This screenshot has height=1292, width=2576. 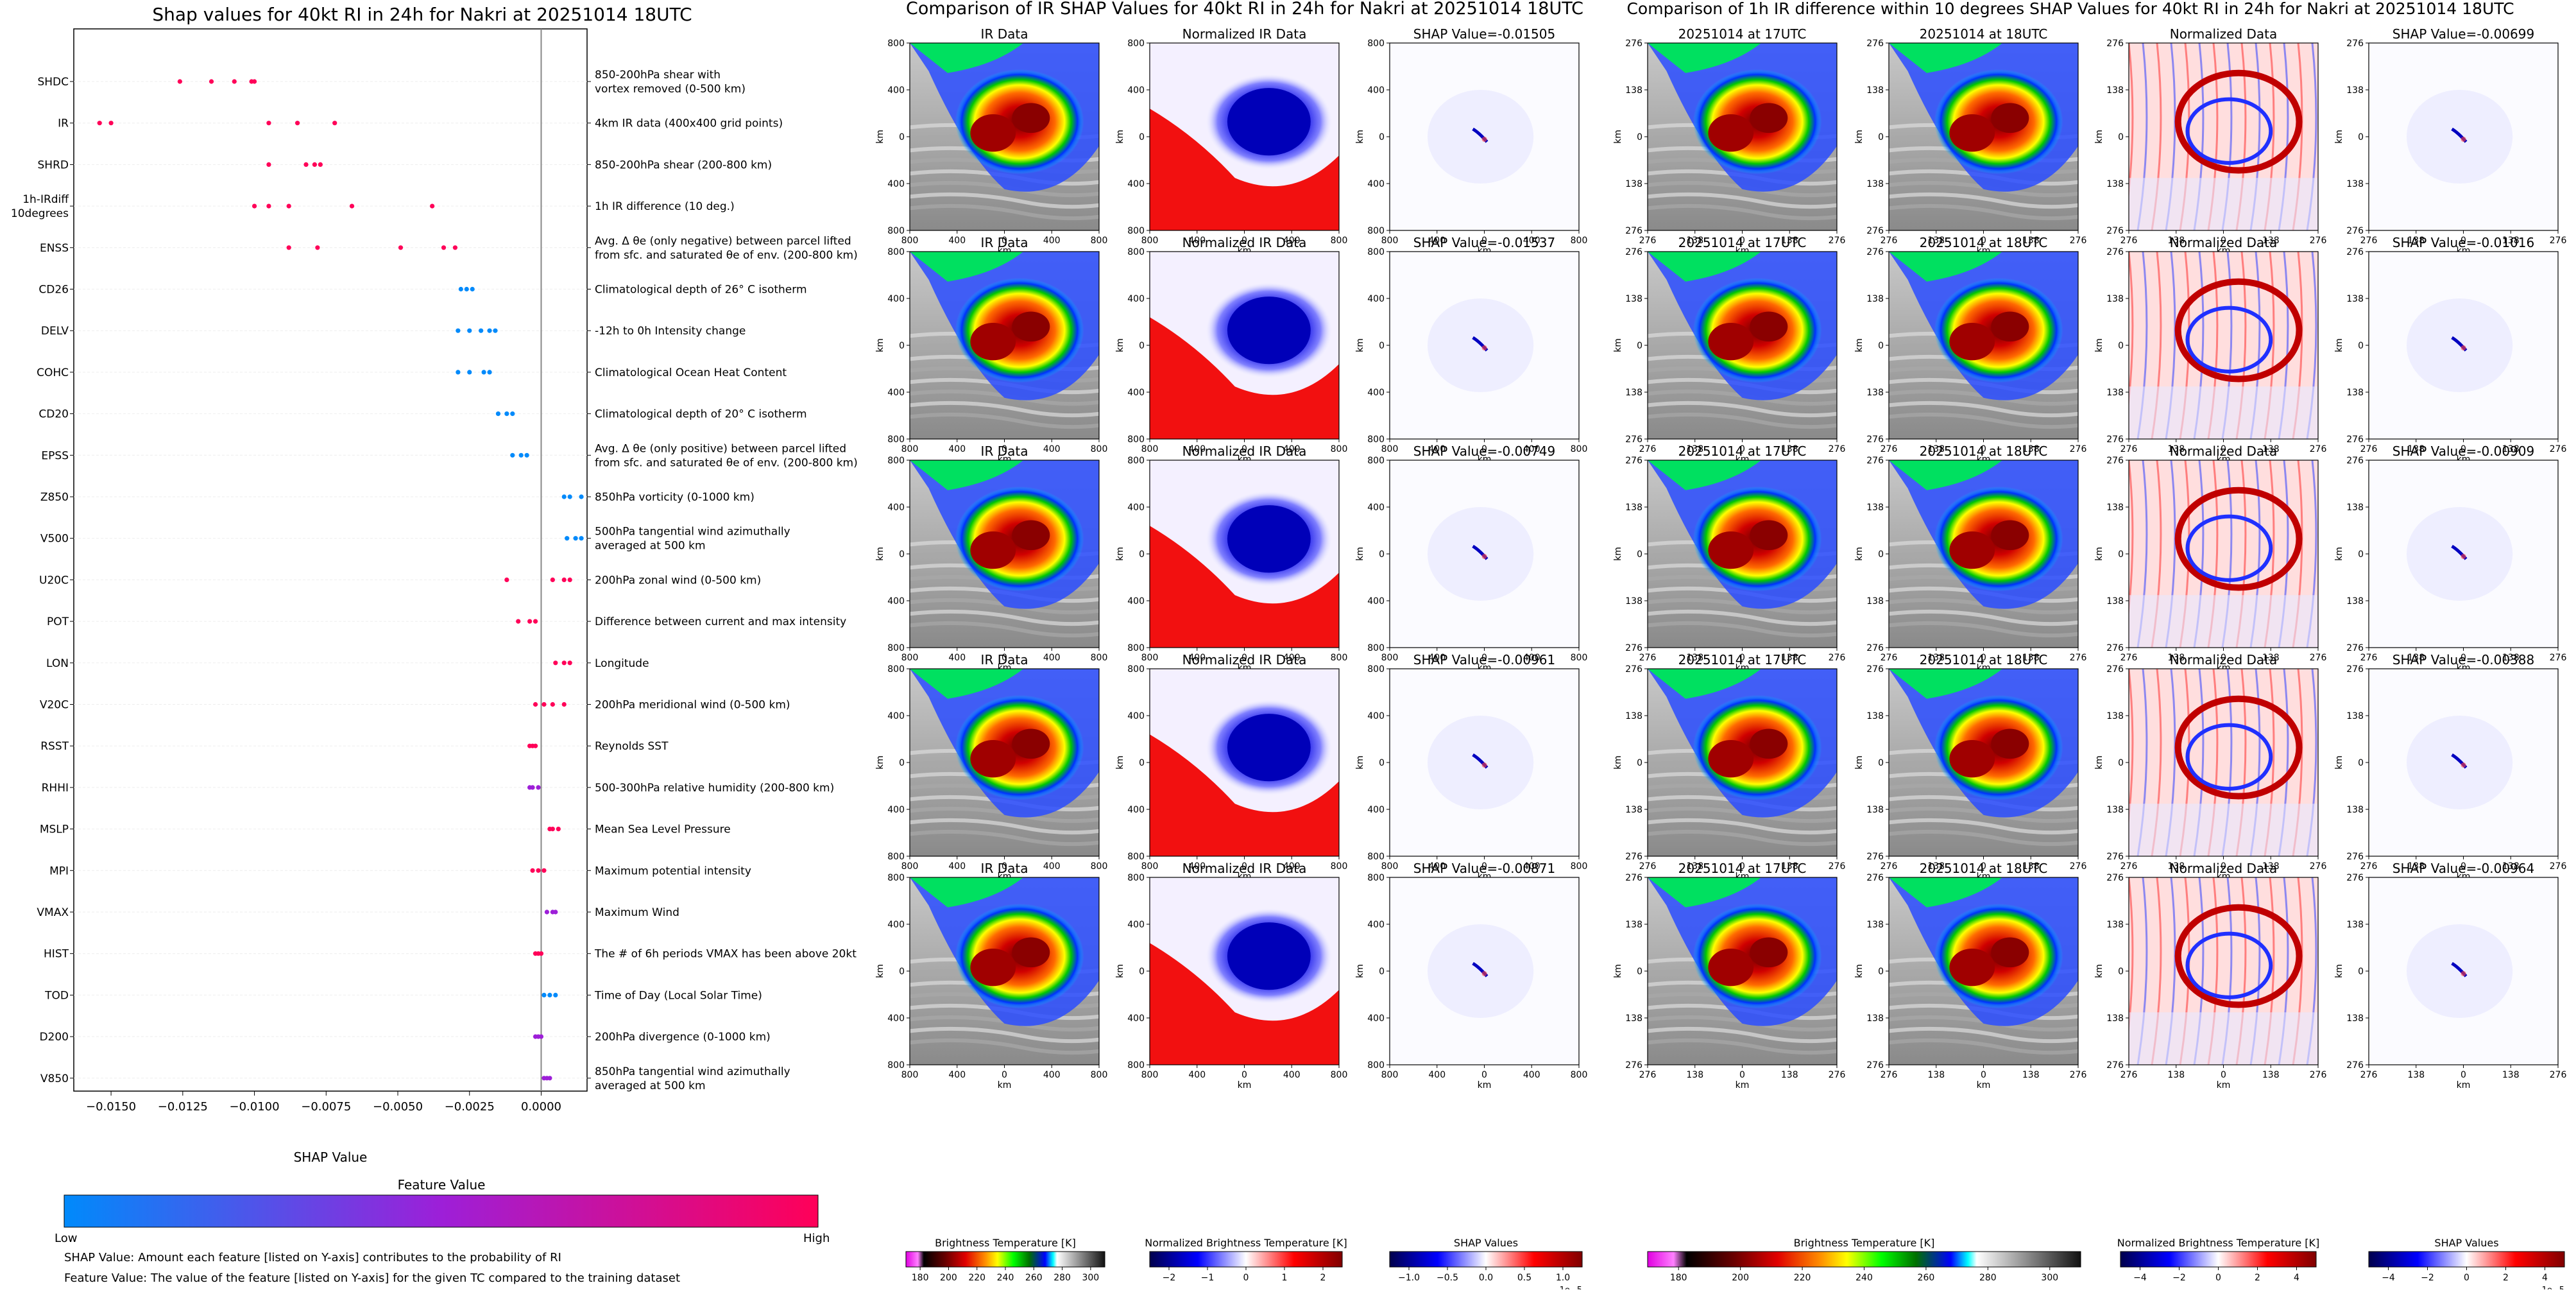 What do you see at coordinates (663, 829) in the screenshot?
I see `feature-description: Mean Sea Level Pressure` at bounding box center [663, 829].